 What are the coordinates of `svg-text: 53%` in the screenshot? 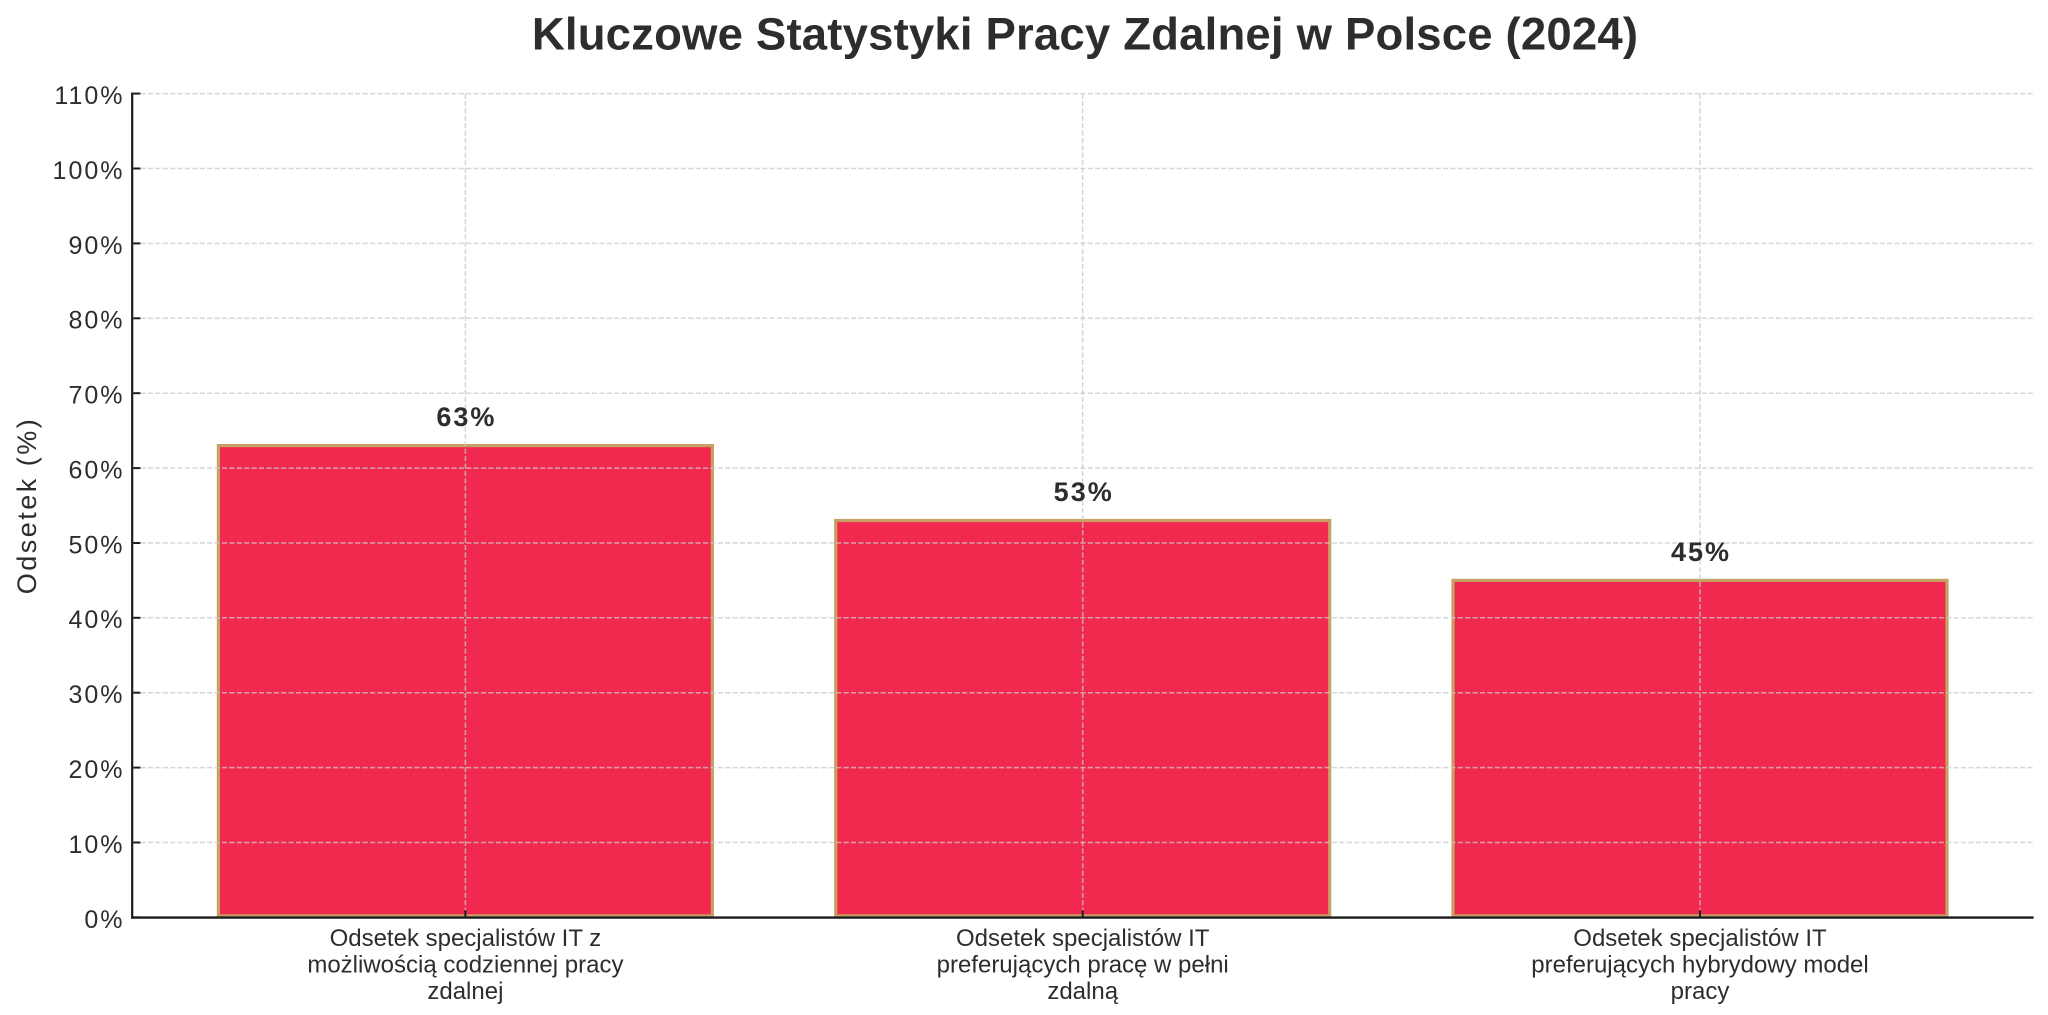 It's located at (1084, 492).